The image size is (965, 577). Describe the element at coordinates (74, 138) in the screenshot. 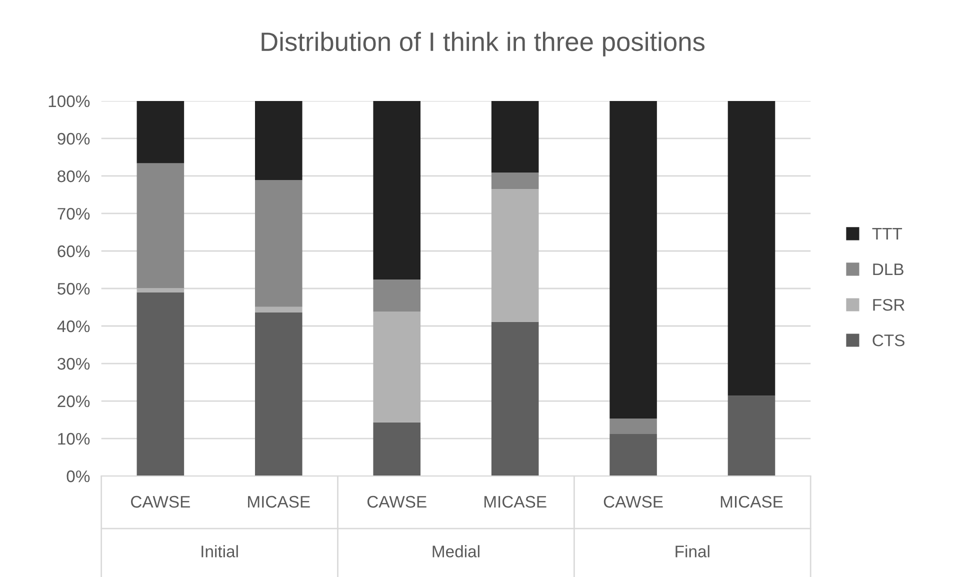

I see `y-tick-label: 90%` at that location.